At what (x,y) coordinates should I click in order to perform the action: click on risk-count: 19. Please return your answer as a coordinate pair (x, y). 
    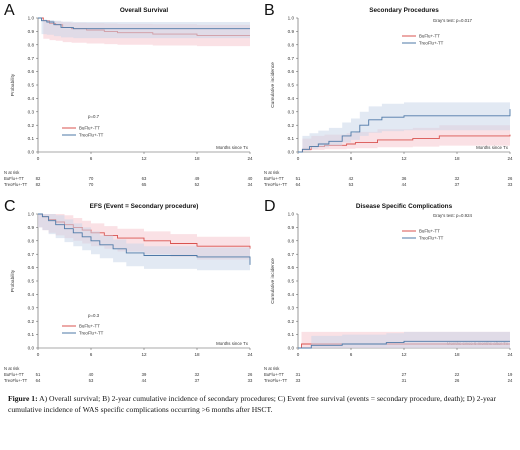
    Looking at the image, I should click on (510, 374).